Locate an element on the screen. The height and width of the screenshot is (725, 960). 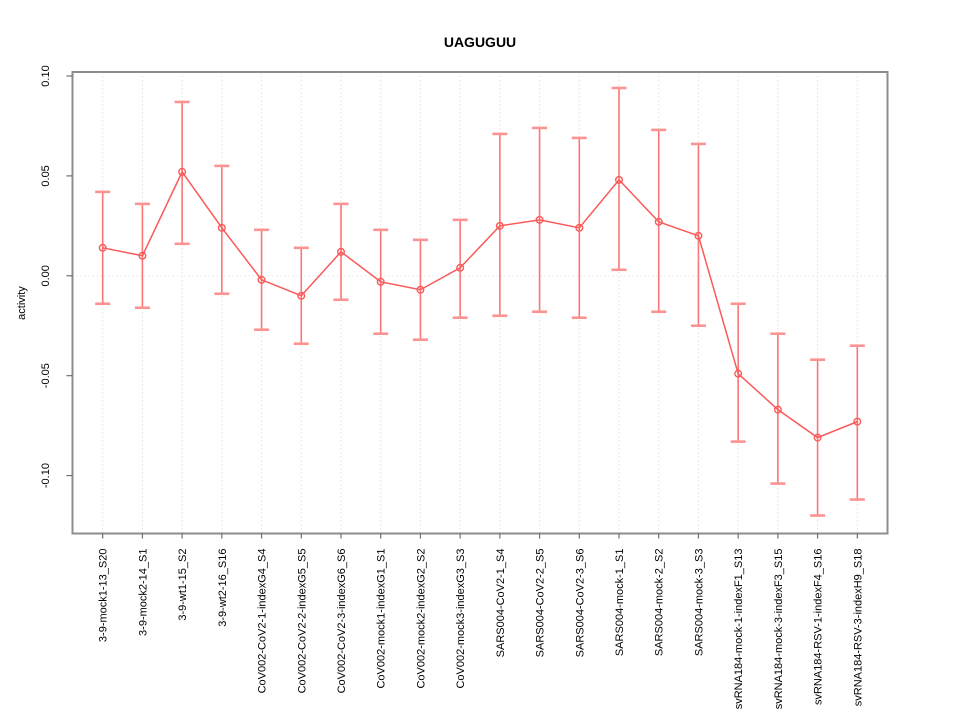
x-tick-label: svRNA184-mock-1-indexF1_S13 is located at coordinates (739, 629).